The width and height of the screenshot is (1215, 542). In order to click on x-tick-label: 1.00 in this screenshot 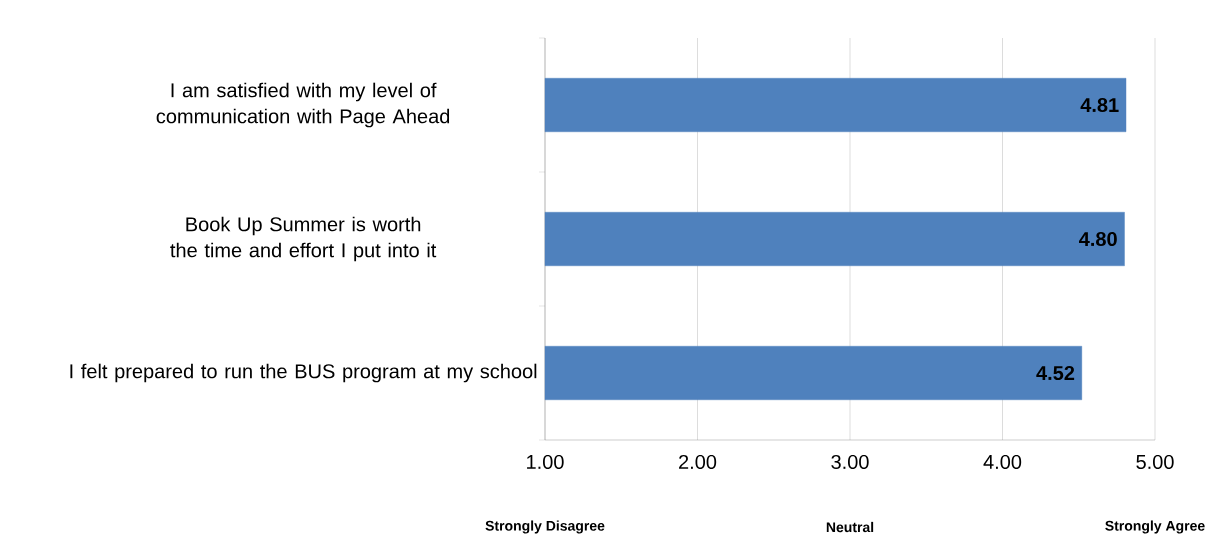, I will do `click(545, 462)`.